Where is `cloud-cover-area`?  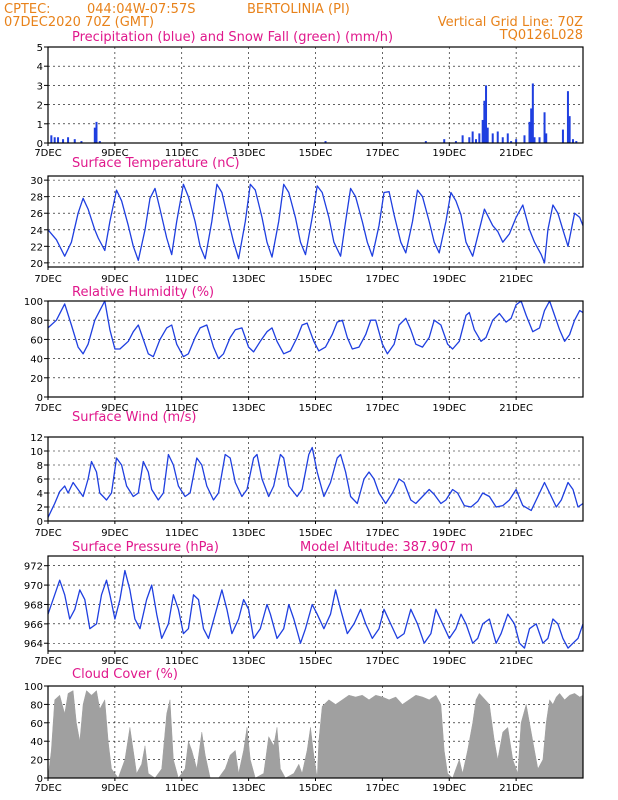
cloud-cover-area is located at coordinates (315, 734).